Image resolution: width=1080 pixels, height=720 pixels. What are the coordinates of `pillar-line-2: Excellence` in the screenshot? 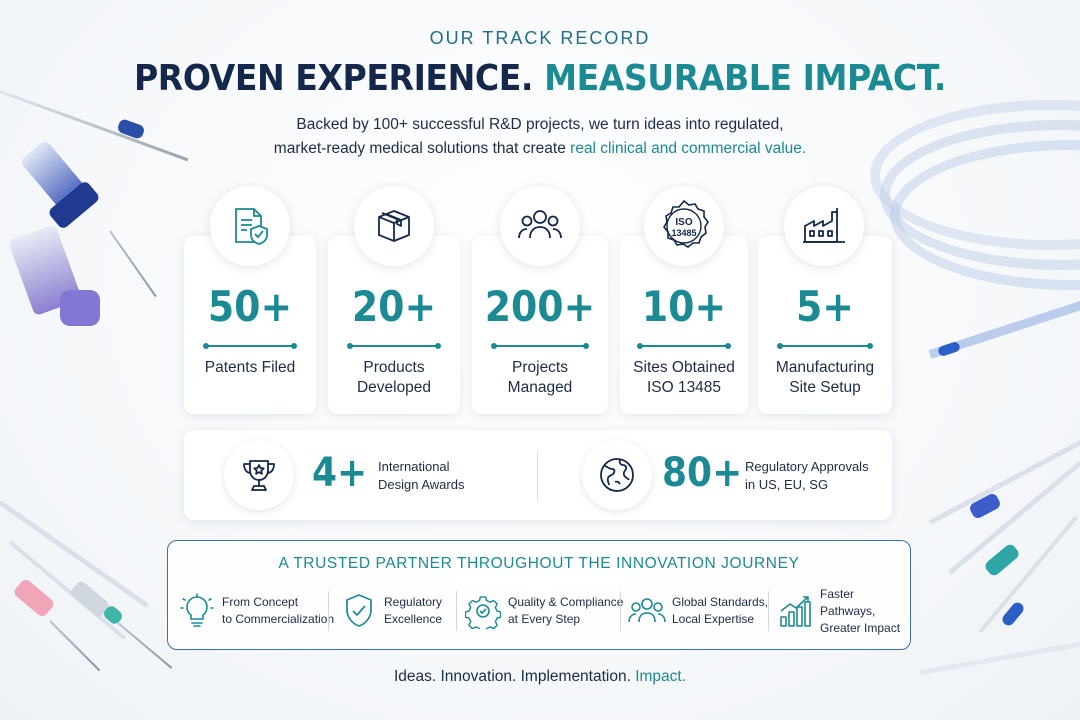 It's located at (413, 619).